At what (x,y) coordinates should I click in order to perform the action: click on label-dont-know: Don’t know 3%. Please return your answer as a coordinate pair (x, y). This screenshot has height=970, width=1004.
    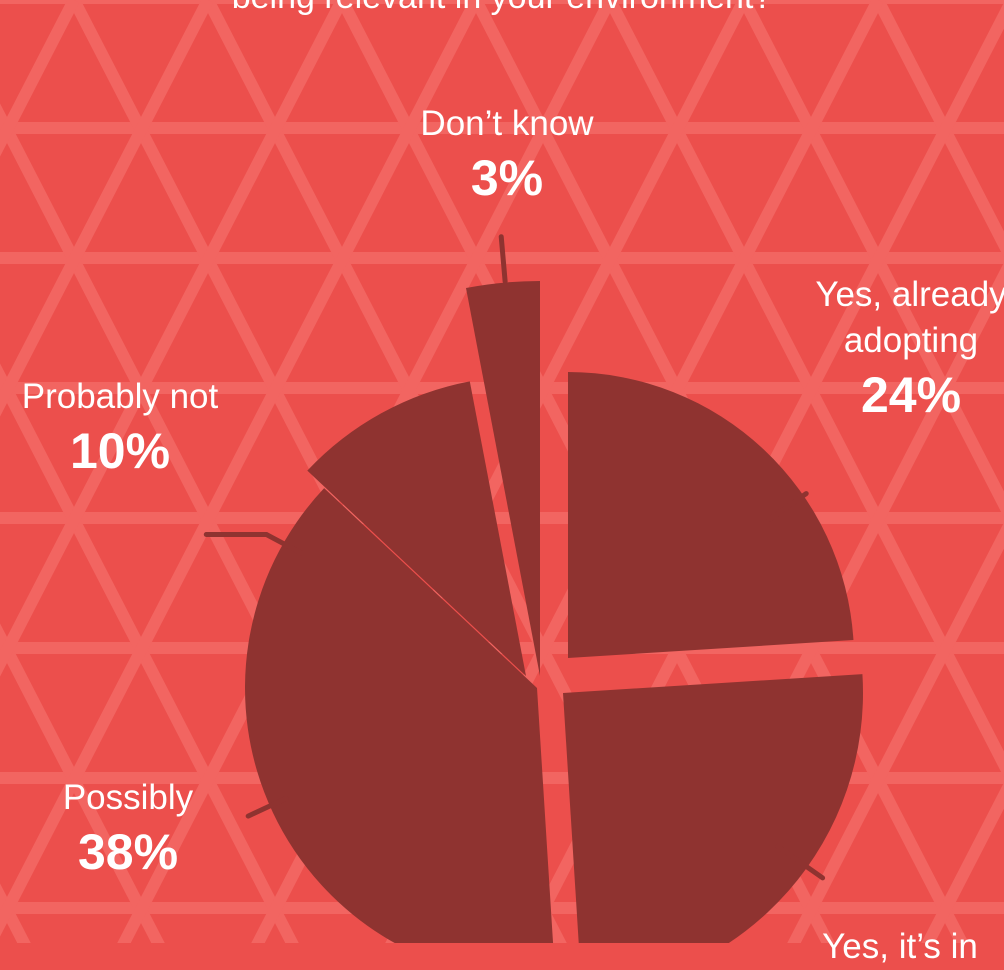
    Looking at the image, I should click on (507, 155).